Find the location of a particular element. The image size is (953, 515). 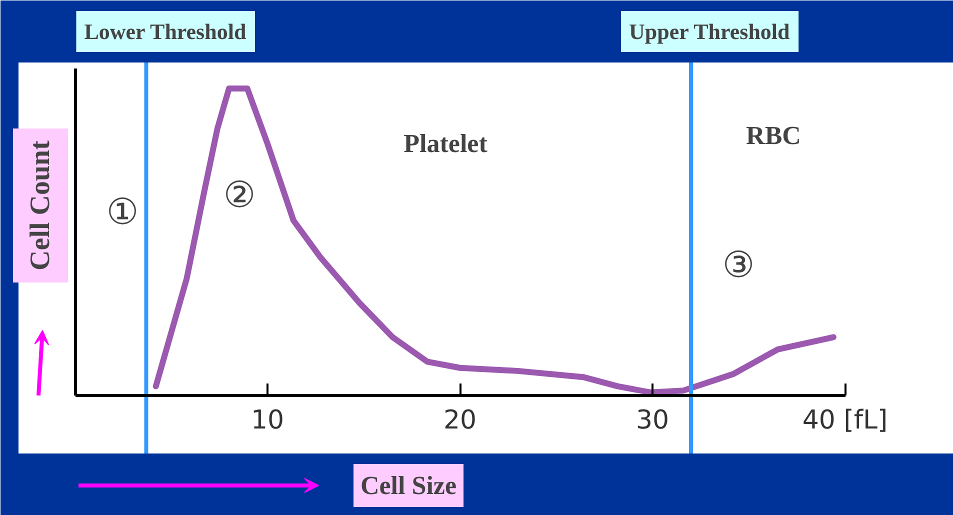

x-tick-label: 30 is located at coordinates (653, 421).